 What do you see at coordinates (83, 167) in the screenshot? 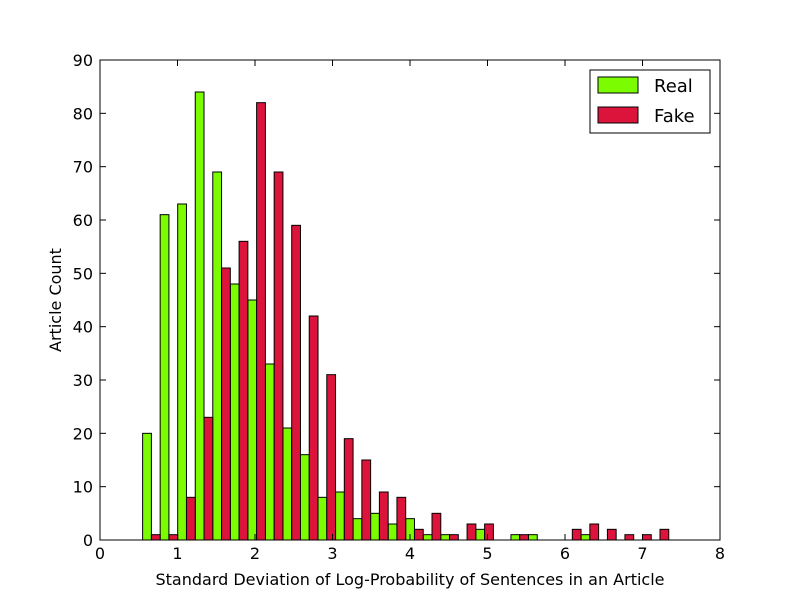
I see `y-tick-label-7: 70` at bounding box center [83, 167].